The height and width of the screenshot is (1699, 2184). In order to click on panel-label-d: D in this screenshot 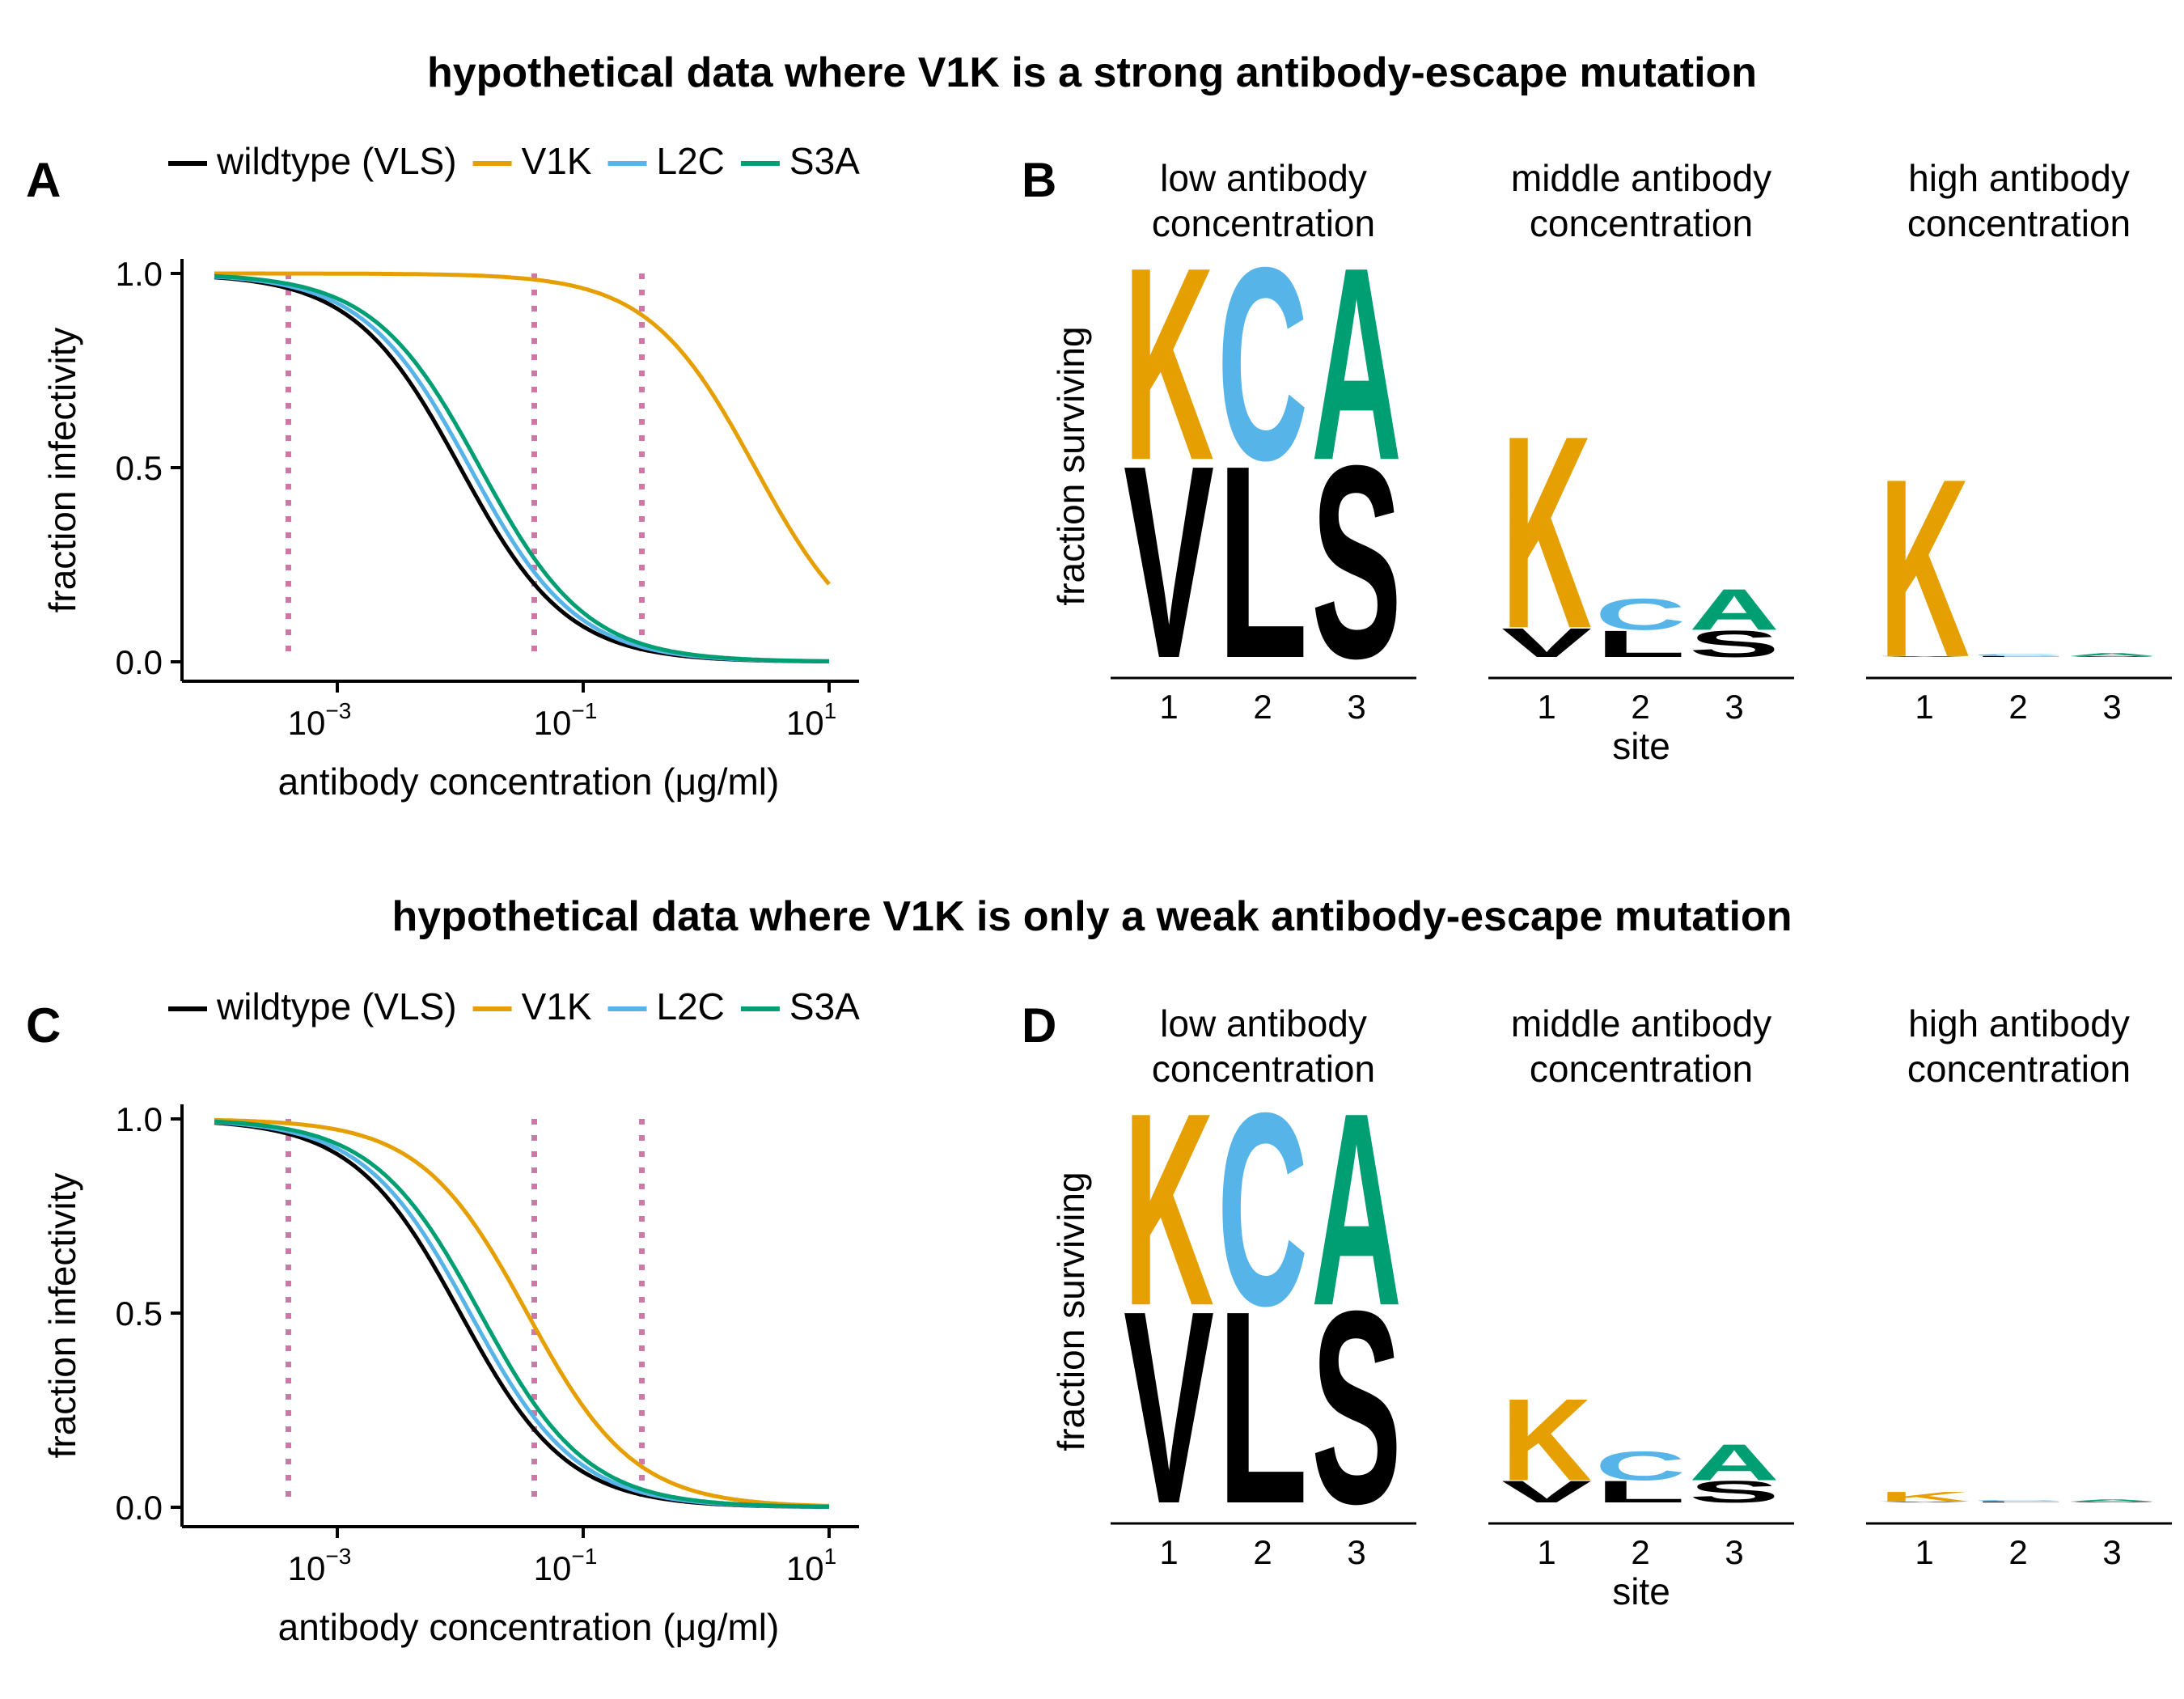, I will do `click(1039, 1025)`.